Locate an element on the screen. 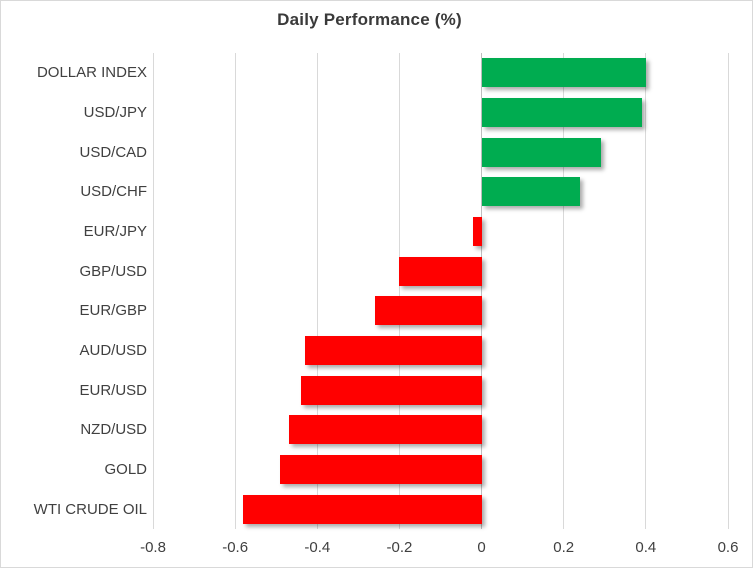 This screenshot has width=753, height=568. x-tick-label: 0.4 is located at coordinates (646, 547).